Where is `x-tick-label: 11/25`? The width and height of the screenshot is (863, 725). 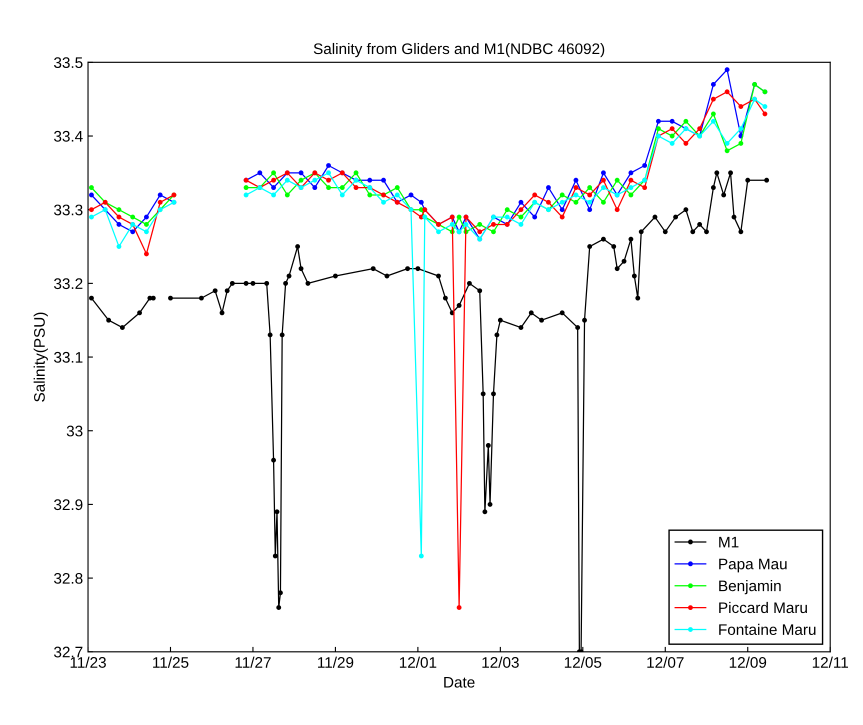
x-tick-label: 11/25 is located at coordinates (170, 662).